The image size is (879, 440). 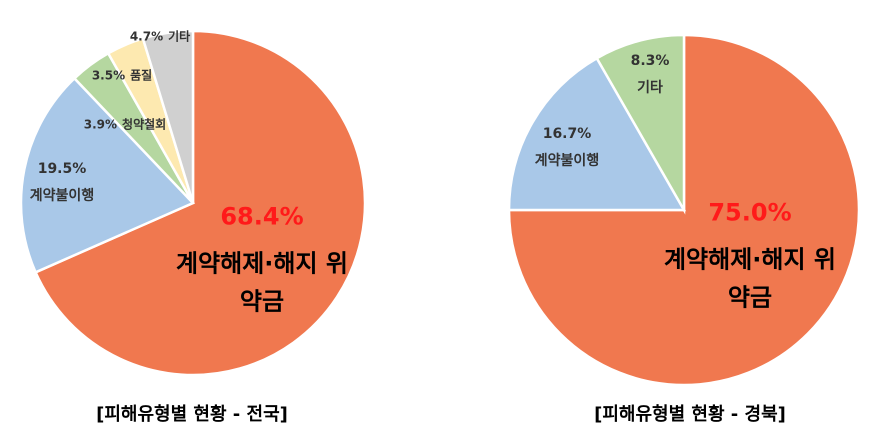 What do you see at coordinates (62, 183) in the screenshot?
I see `slice-label: 19.5% 계약불이행` at bounding box center [62, 183].